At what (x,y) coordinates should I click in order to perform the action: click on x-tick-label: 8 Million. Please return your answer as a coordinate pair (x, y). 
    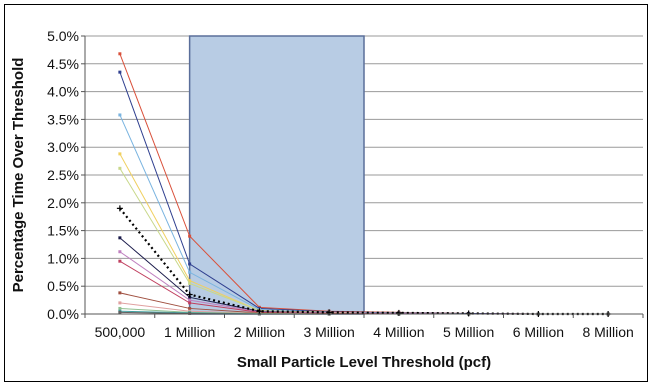
    Looking at the image, I should click on (607, 332).